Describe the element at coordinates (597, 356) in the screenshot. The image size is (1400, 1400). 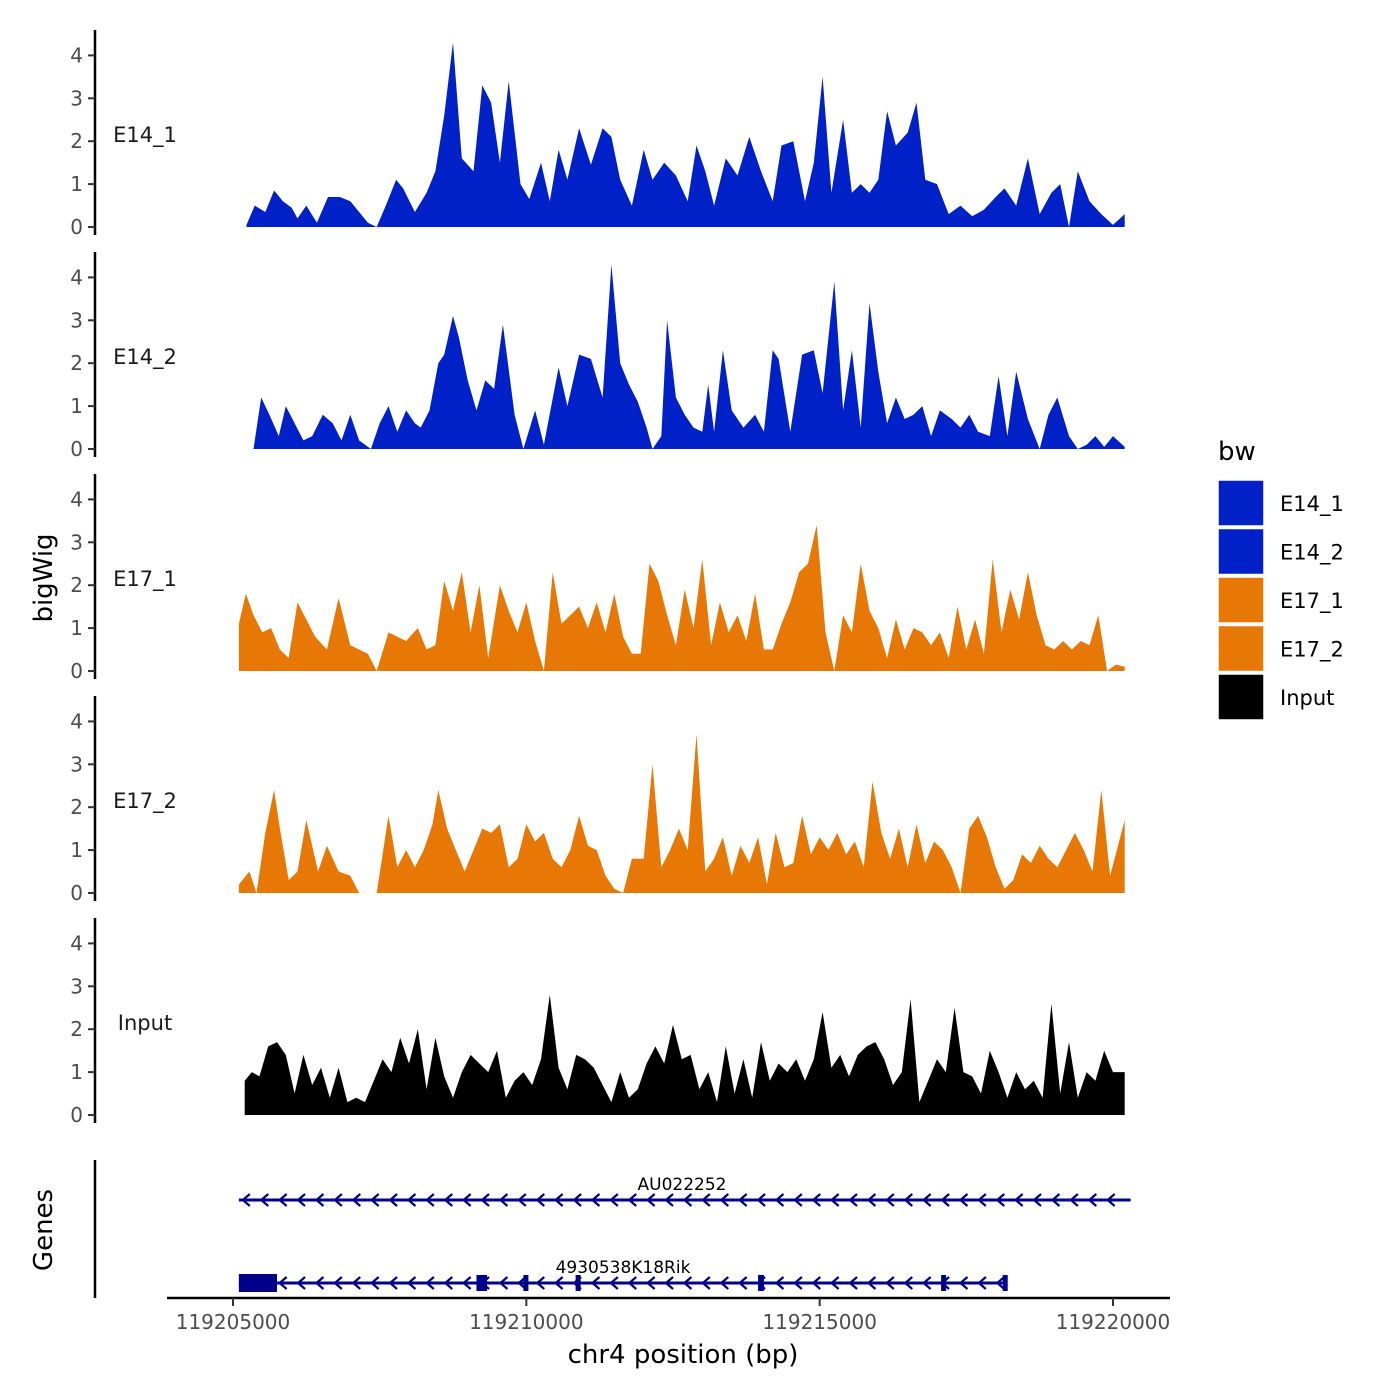
I see `track-e14_2: 0 1 2 3 4 E14_2` at that location.